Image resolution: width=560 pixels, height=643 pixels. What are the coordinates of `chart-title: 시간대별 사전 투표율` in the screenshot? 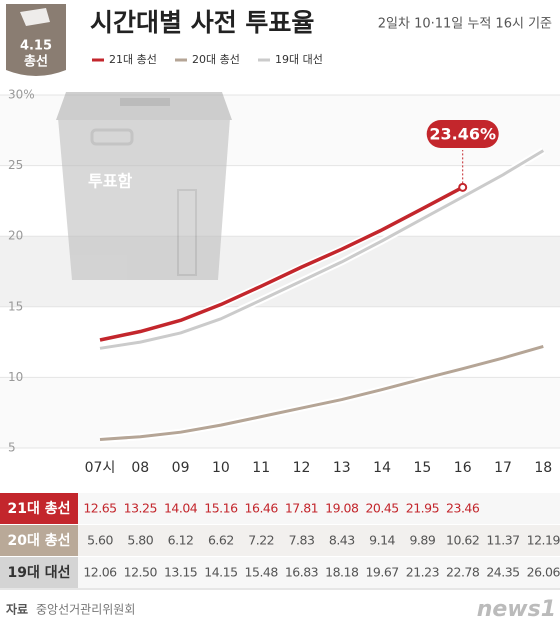 It's located at (202, 22).